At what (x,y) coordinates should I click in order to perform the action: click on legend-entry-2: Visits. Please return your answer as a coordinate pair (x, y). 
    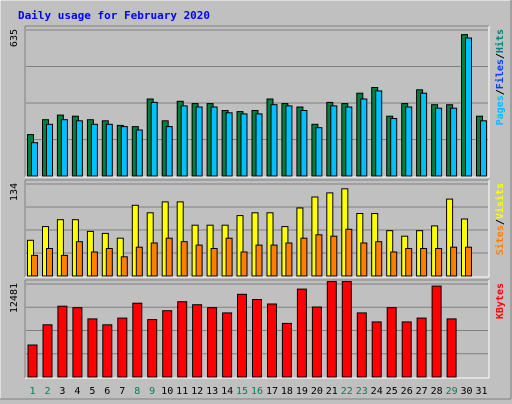
    Looking at the image, I should click on (500, 201).